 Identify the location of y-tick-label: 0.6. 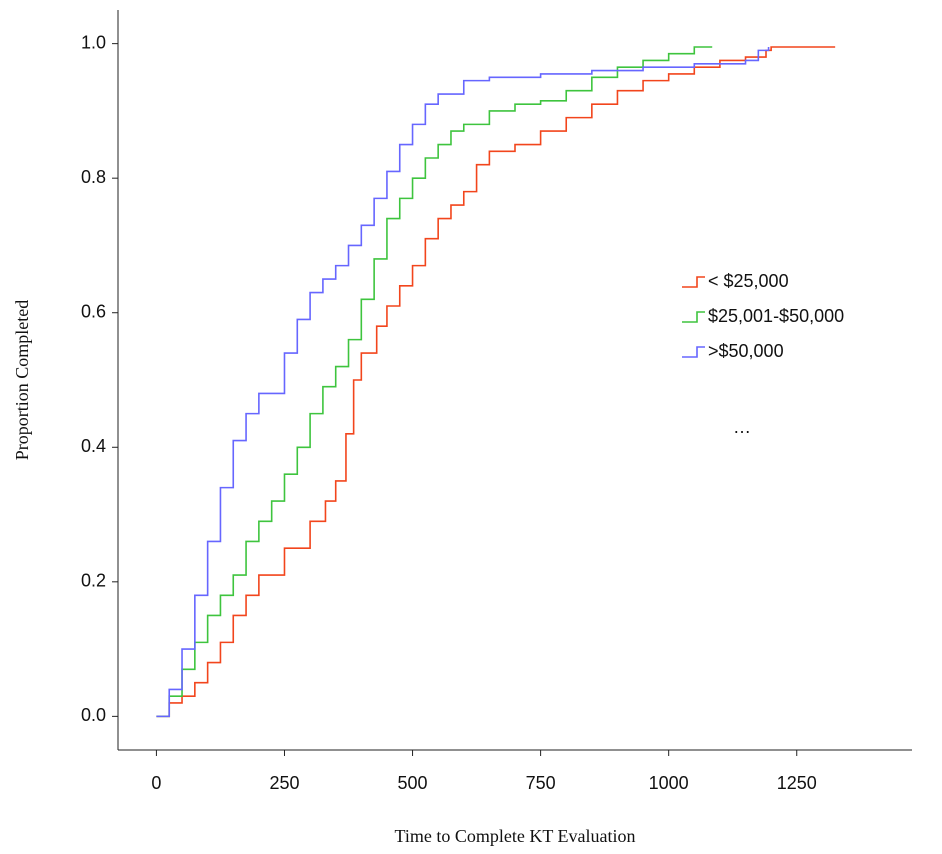
(93, 311).